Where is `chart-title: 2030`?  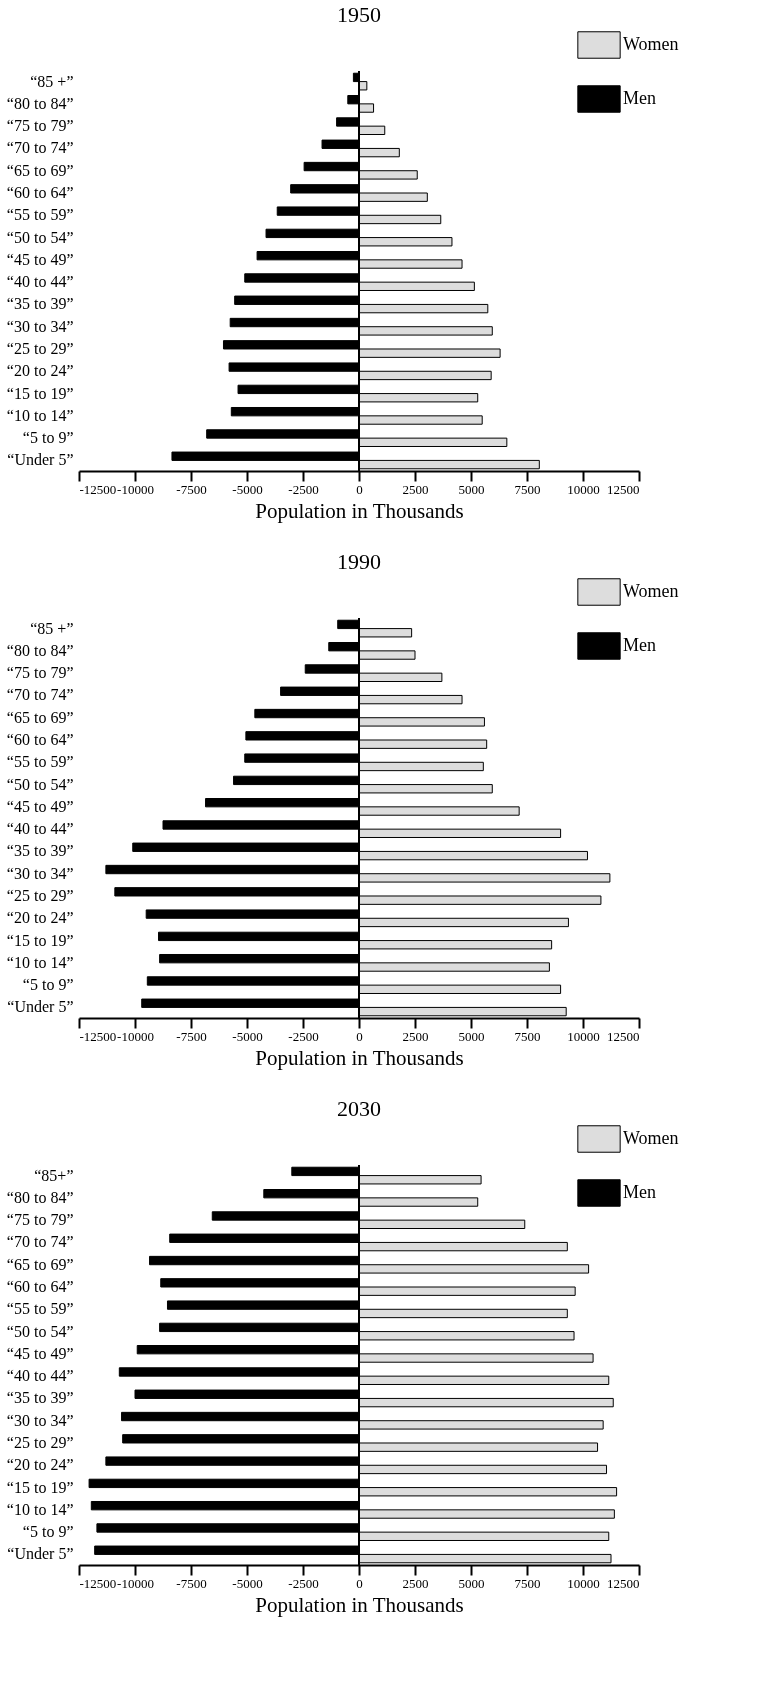
chart-title: 2030 is located at coordinates (359, 1108).